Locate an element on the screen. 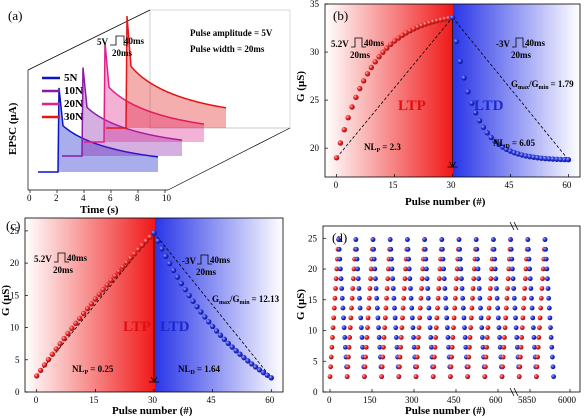  panel-b-ltp-label: LTP is located at coordinates (412, 106).